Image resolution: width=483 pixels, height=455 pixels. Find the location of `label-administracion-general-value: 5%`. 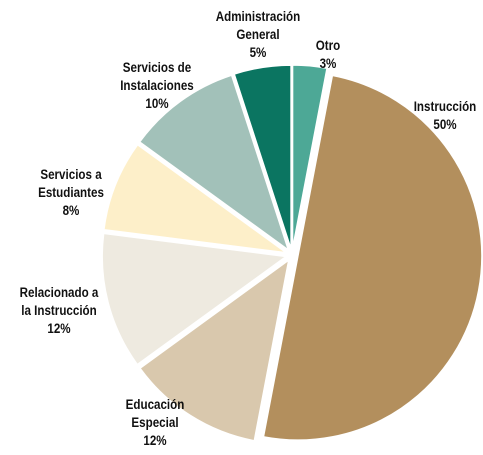

label-administracion-general-value: 5% is located at coordinates (258, 52).